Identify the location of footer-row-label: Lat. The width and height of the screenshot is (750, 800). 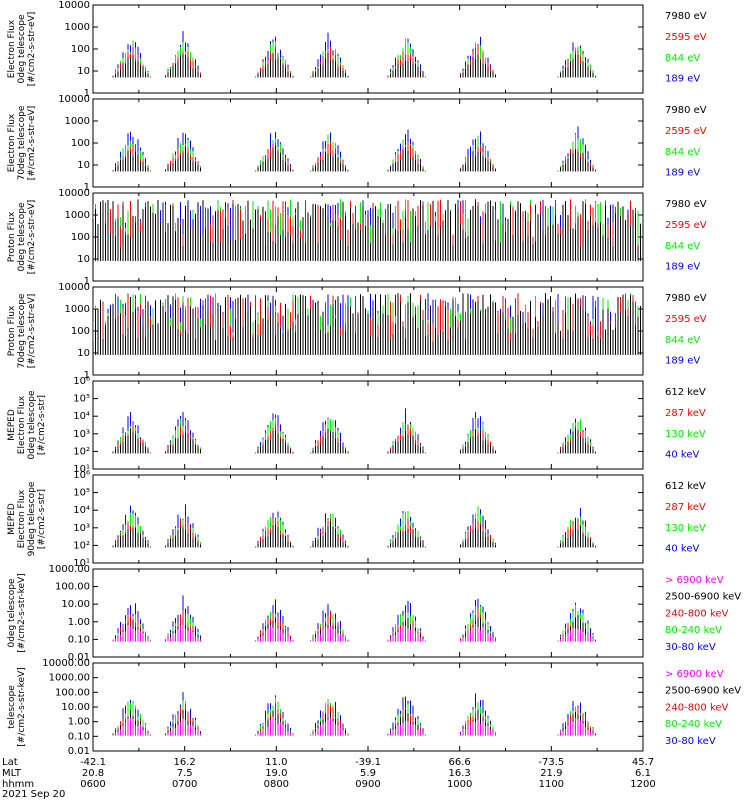
(10, 762).